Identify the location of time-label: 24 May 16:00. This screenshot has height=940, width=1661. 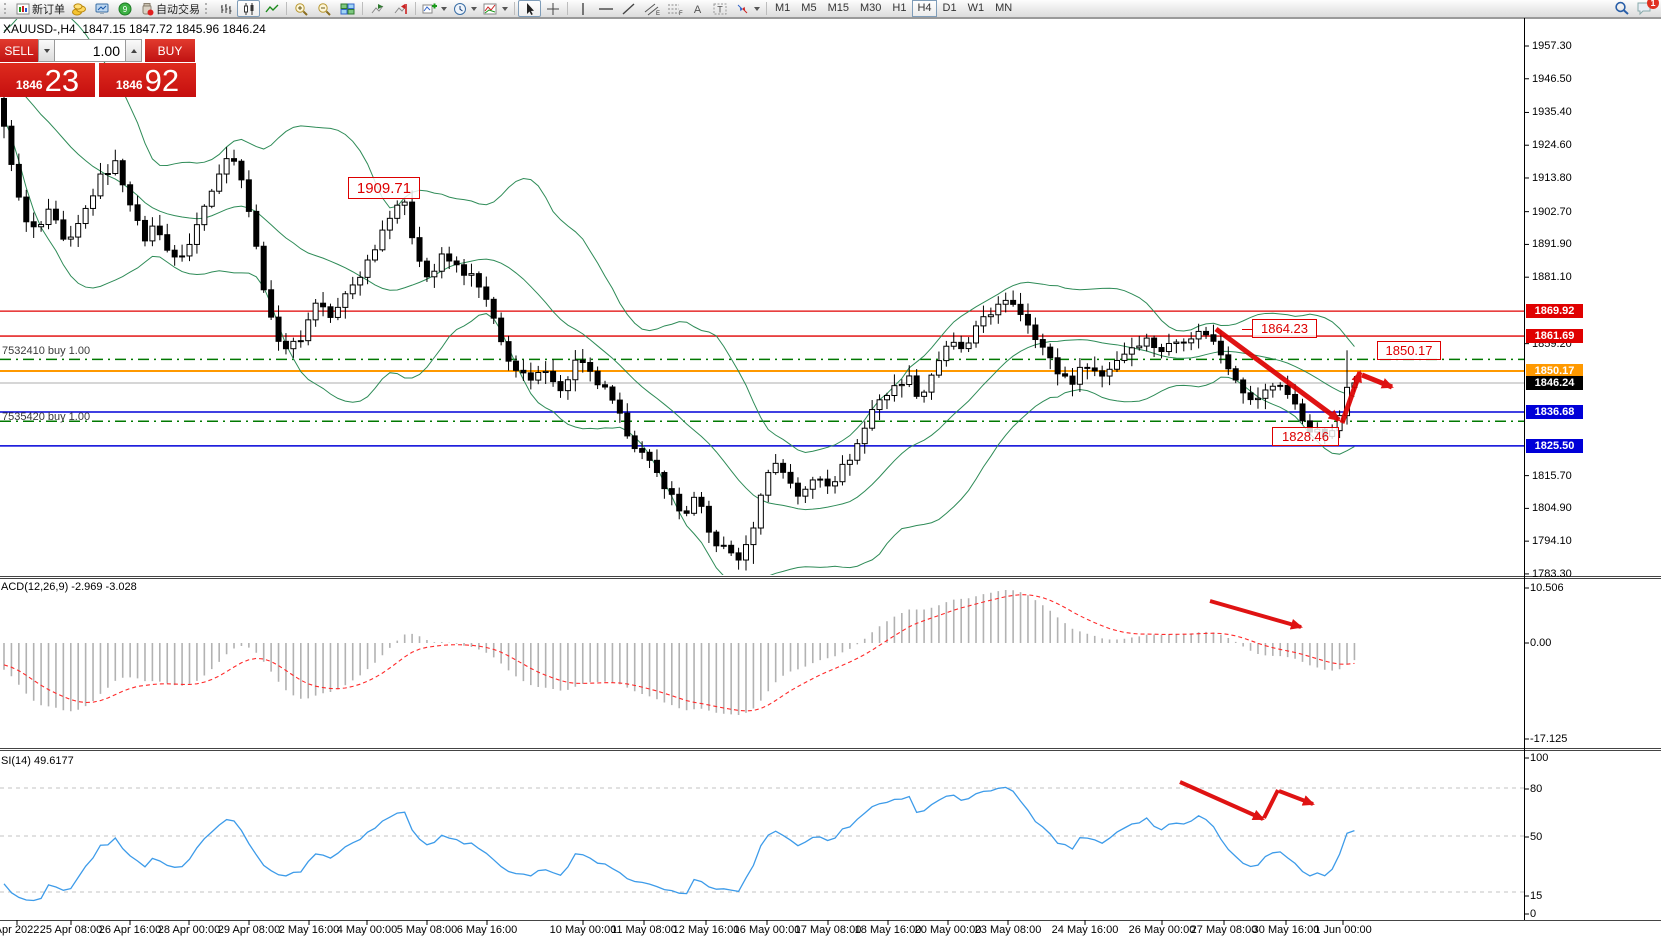
(1085, 930).